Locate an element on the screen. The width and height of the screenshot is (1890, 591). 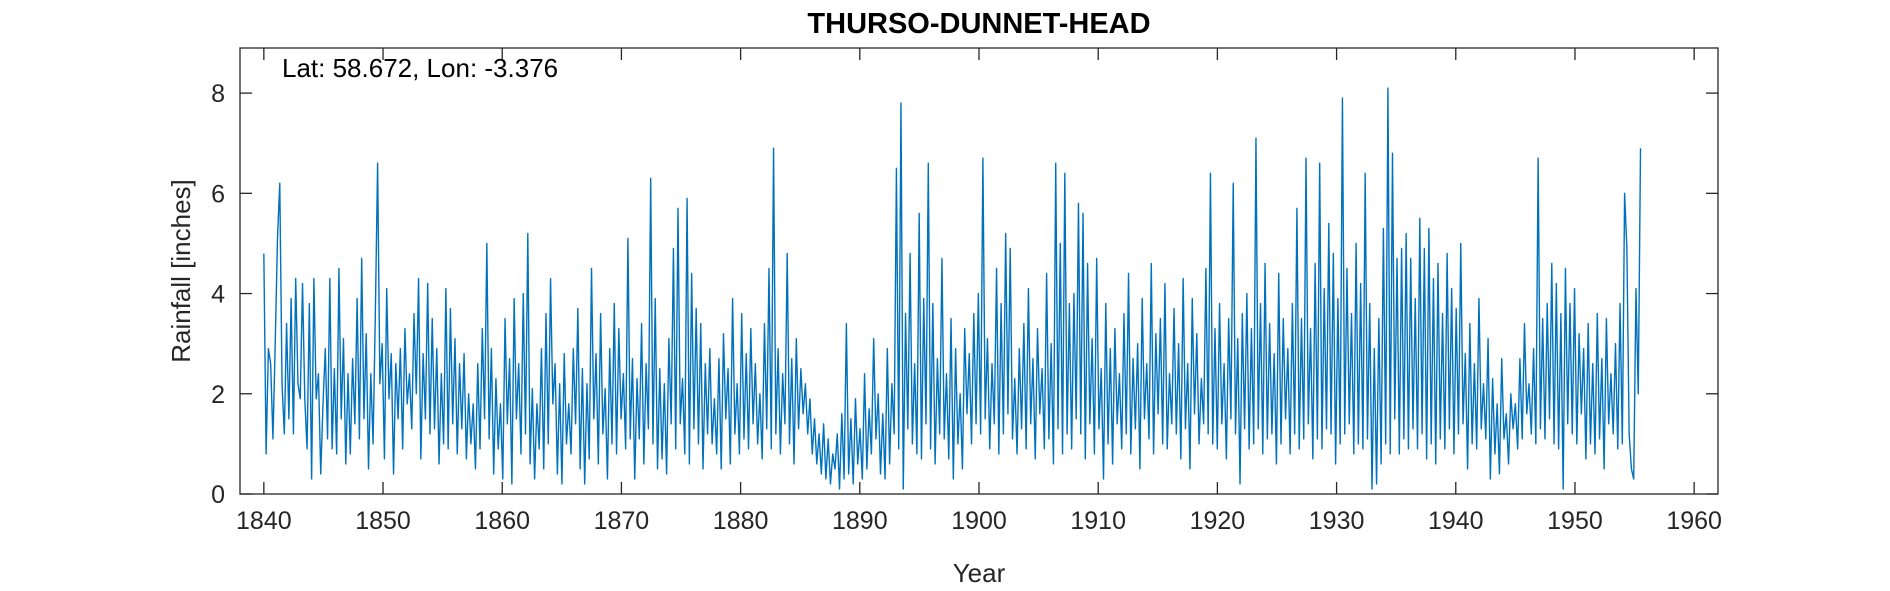
x-tick-label: 1920 is located at coordinates (1218, 521).